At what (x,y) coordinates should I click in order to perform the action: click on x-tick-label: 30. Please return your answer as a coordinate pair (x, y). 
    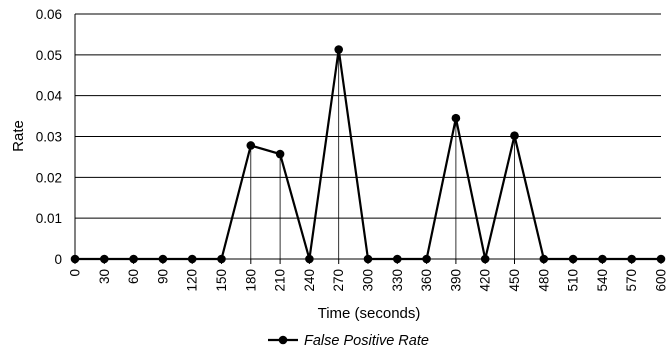
    Looking at the image, I should click on (104, 276).